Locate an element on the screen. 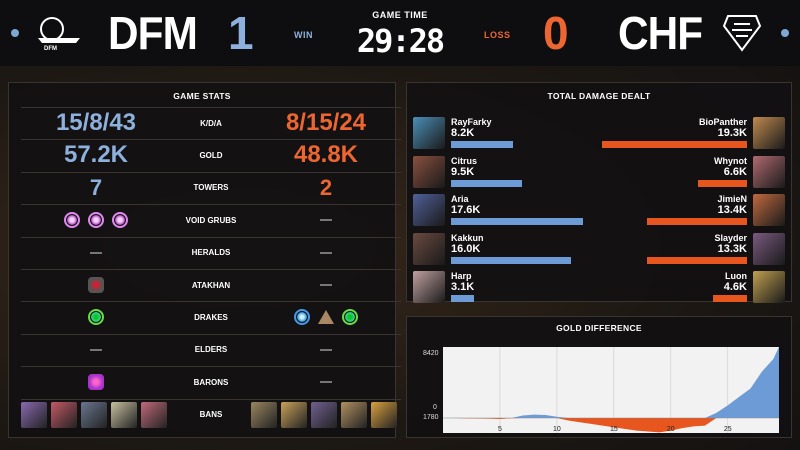 This screenshot has width=800, height=450. right-player-name: Luon is located at coordinates (736, 276).